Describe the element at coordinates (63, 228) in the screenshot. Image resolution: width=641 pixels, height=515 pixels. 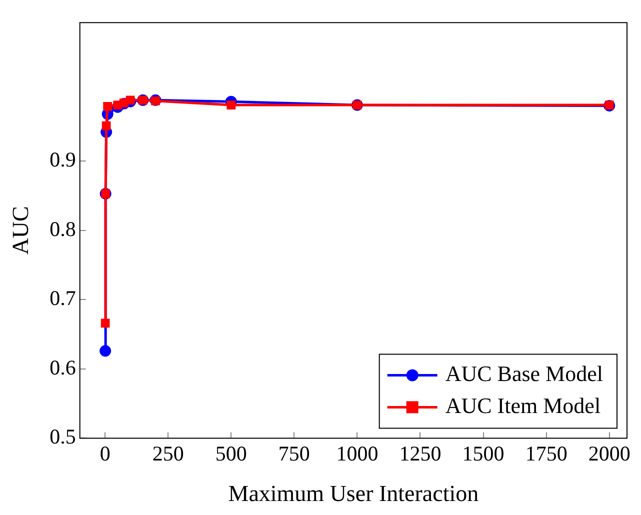
I see `y-tick-label: 0.8` at that location.